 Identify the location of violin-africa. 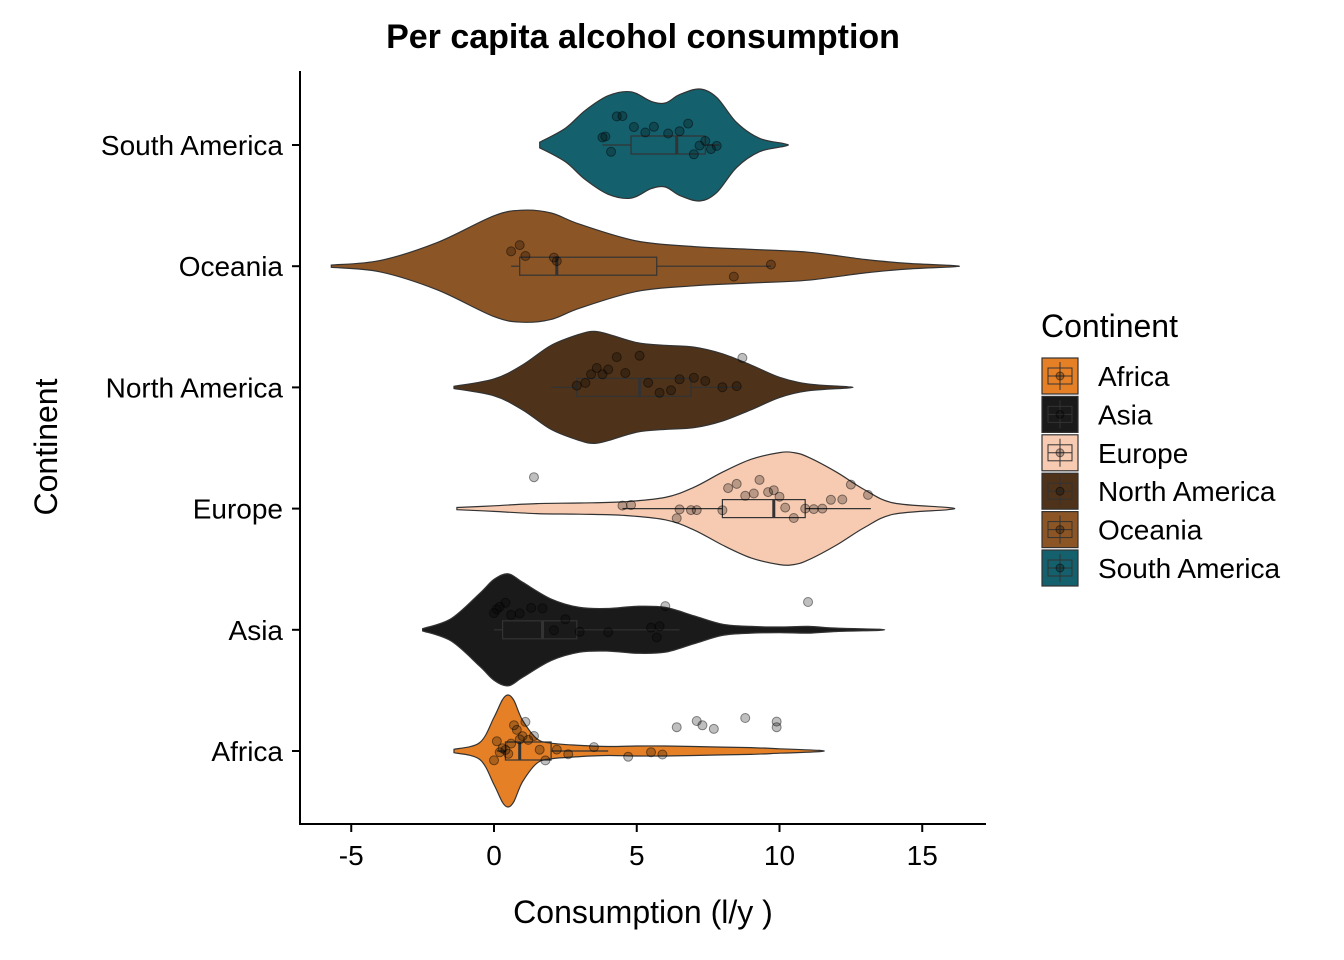
(639, 751).